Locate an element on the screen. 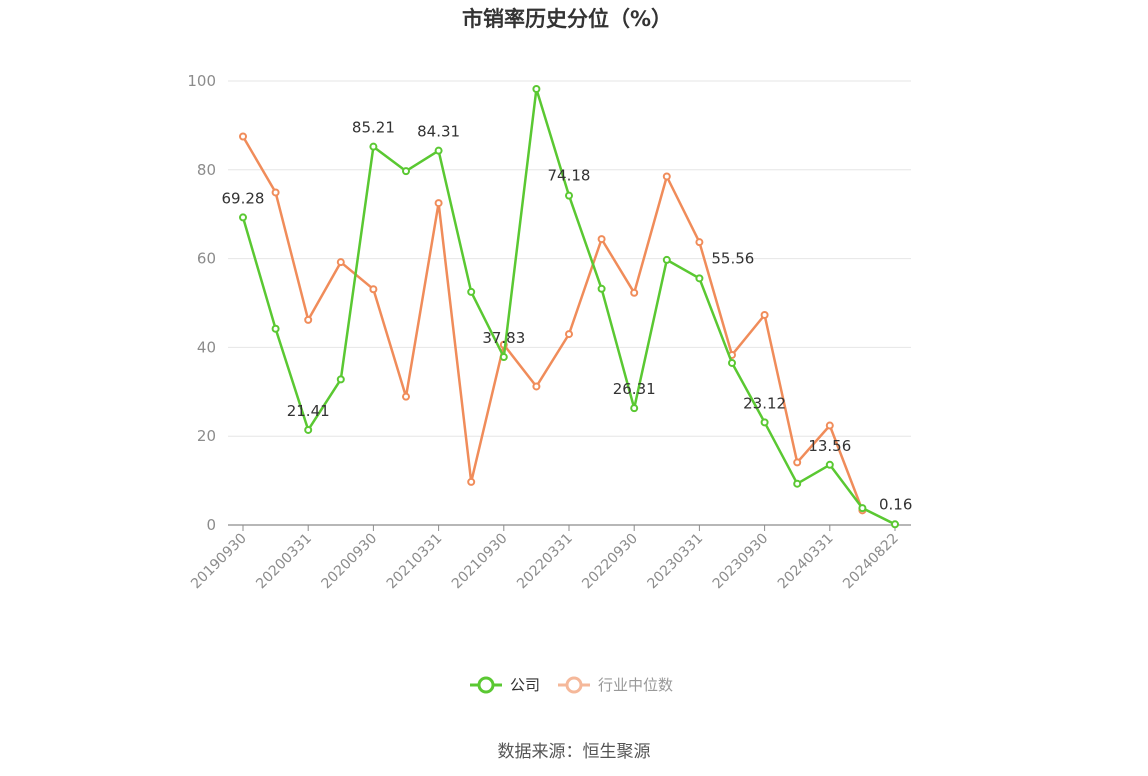  data-label: 85.21 is located at coordinates (373, 128).